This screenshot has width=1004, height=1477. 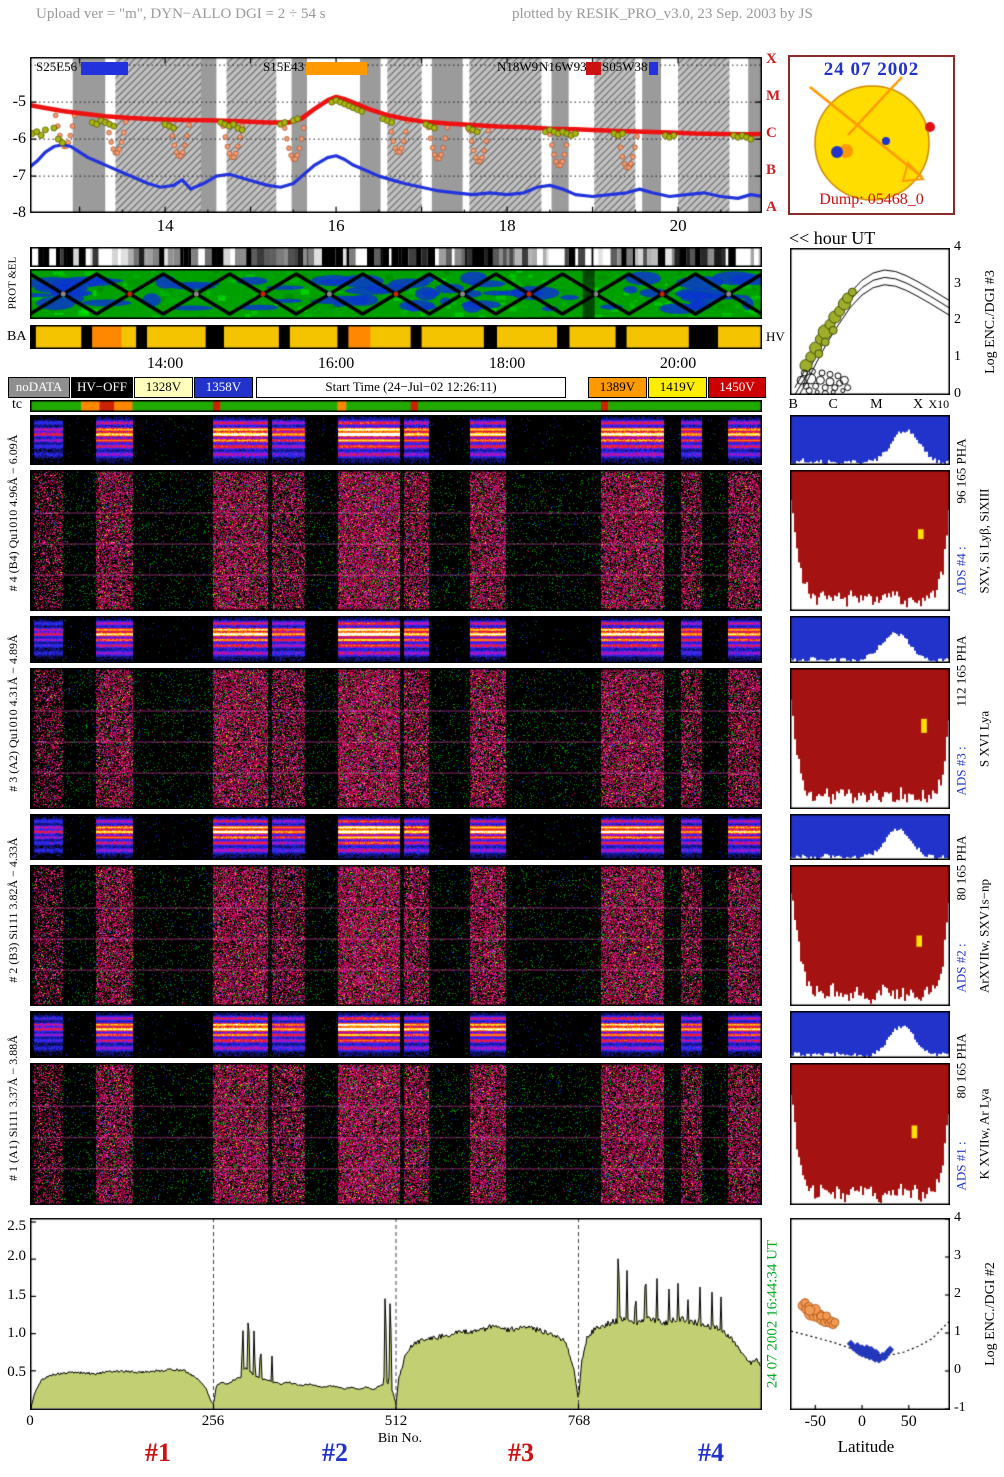 What do you see at coordinates (678, 363) in the screenshot?
I see `time-axis-label: 20:00` at bounding box center [678, 363].